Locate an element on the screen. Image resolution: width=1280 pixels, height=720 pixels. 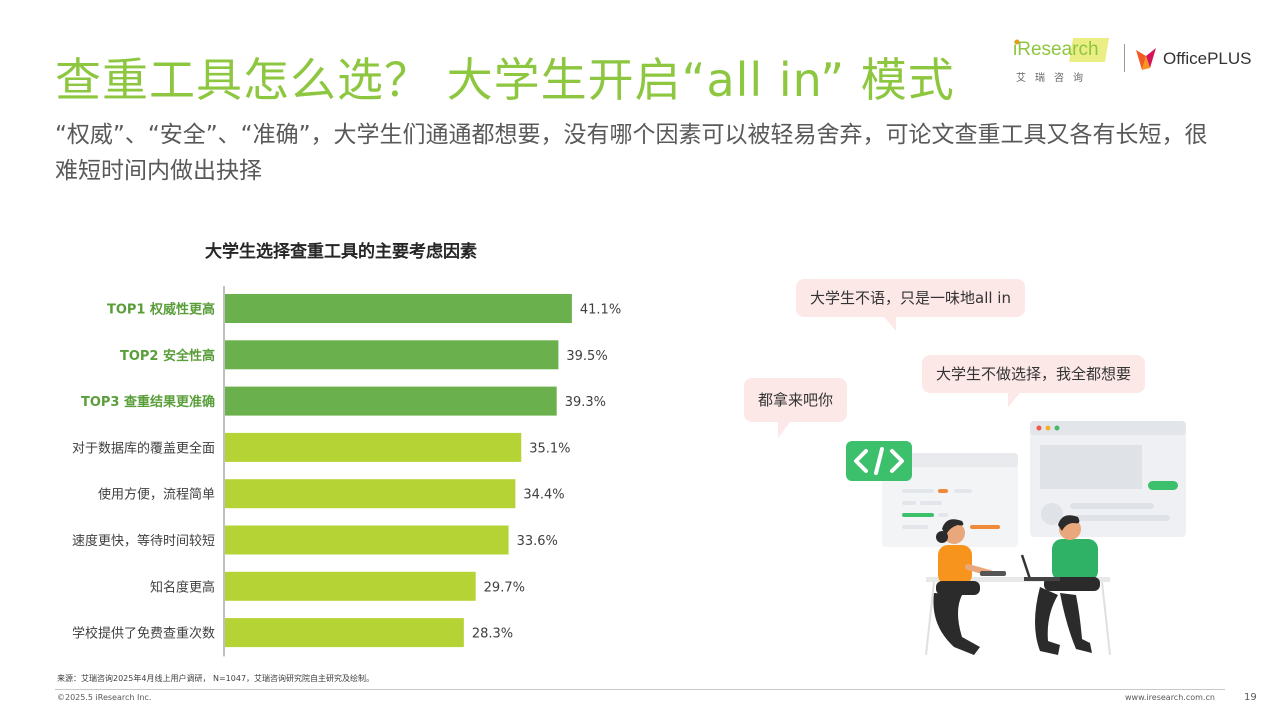
speech-bubble-2: 大学生不做选择，我全都想要 is located at coordinates (1034, 381).